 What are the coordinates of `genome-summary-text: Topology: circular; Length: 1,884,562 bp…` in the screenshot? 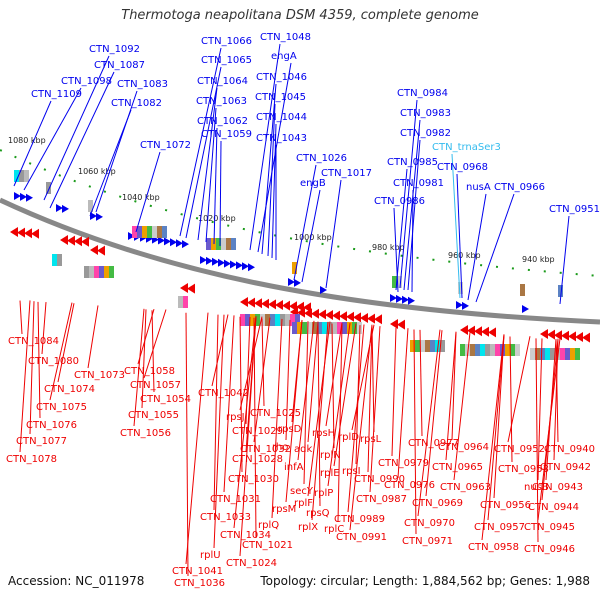 It's located at (425, 581).